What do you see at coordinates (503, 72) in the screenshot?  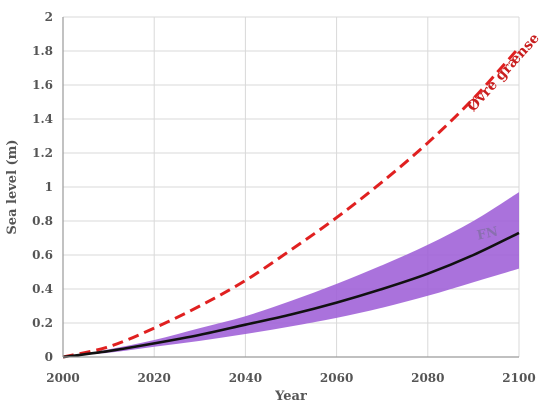 I see `ovre-graense-label: Øvre grænse` at bounding box center [503, 72].